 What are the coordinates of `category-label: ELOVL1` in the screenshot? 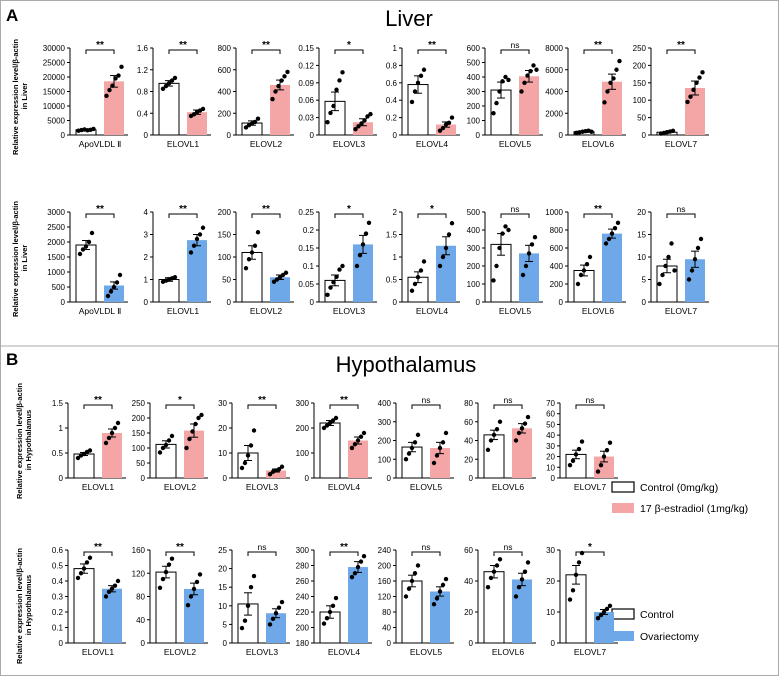 It's located at (98, 652).